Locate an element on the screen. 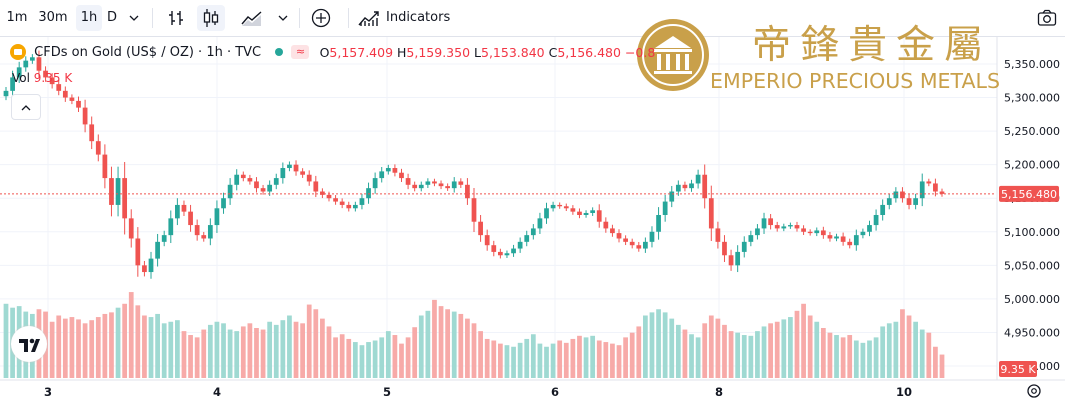  interval-1m: 1m is located at coordinates (17, 17).